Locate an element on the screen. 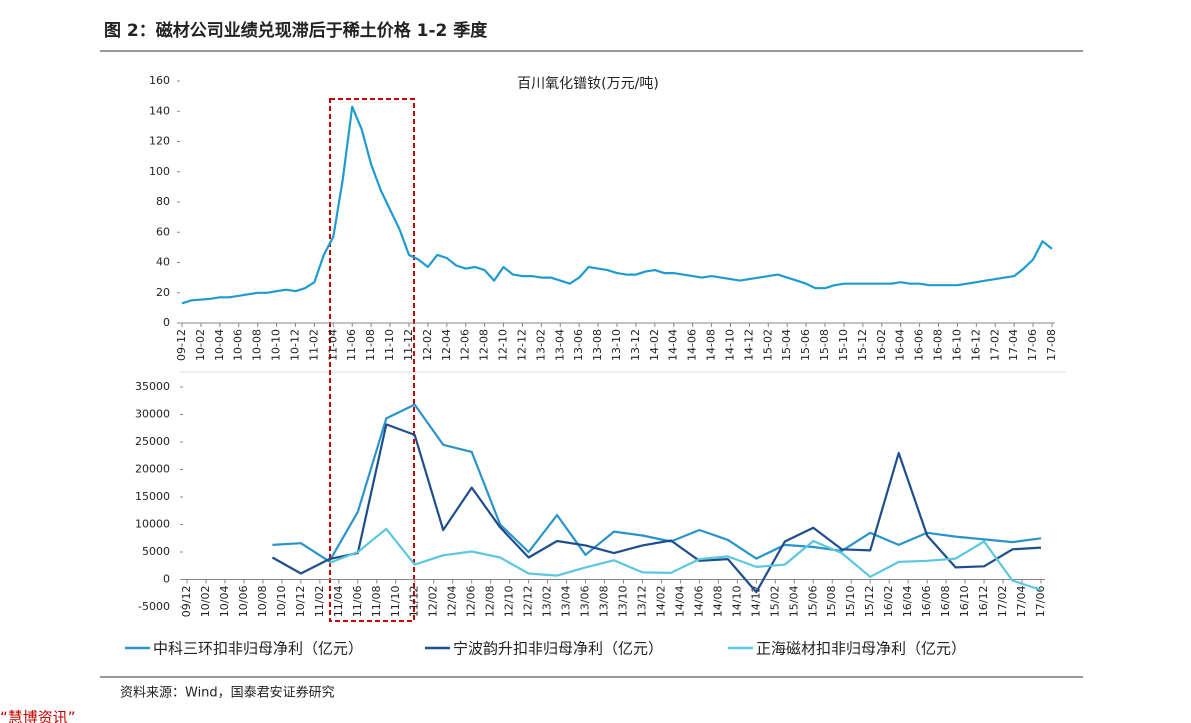 This screenshot has width=1191, height=723. x-tick-label: 15/08 is located at coordinates (831, 602).